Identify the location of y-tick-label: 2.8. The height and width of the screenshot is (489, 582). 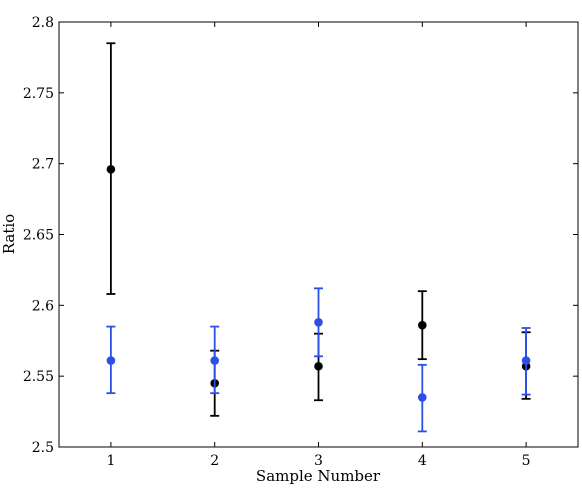
(43, 23).